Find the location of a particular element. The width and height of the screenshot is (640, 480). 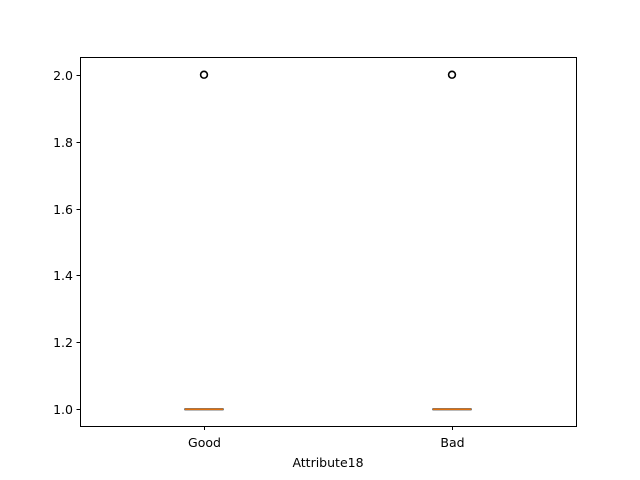

y-axis: 1.0 1.2 1.4 1.6 1.8 2.0 is located at coordinates (67, 242).